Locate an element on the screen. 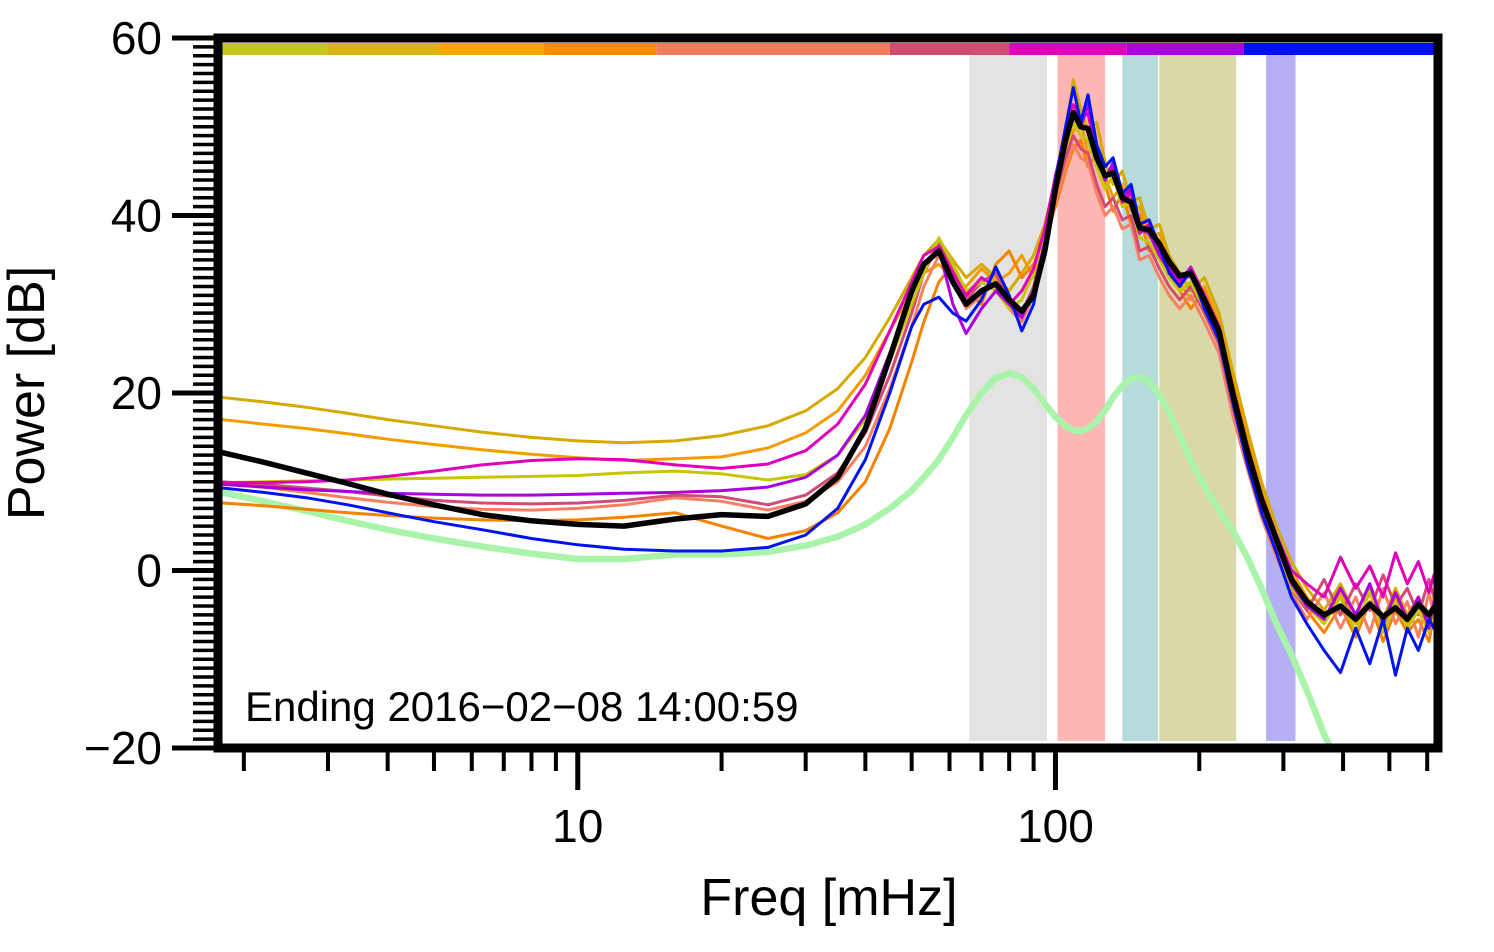 The image size is (1494, 952). y-tick-label: 20 is located at coordinates (136, 393).